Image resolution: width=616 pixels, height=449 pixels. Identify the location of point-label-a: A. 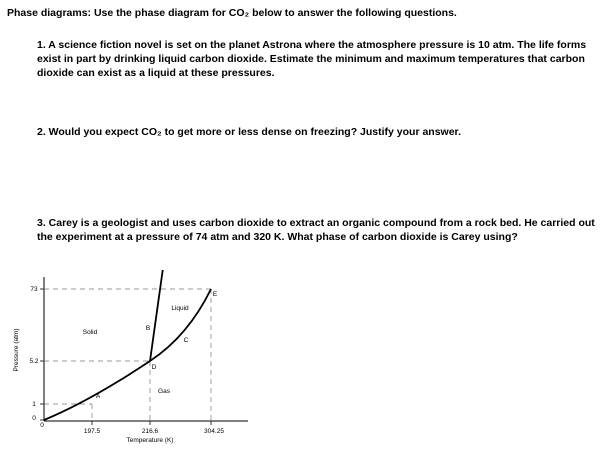
(98, 396).